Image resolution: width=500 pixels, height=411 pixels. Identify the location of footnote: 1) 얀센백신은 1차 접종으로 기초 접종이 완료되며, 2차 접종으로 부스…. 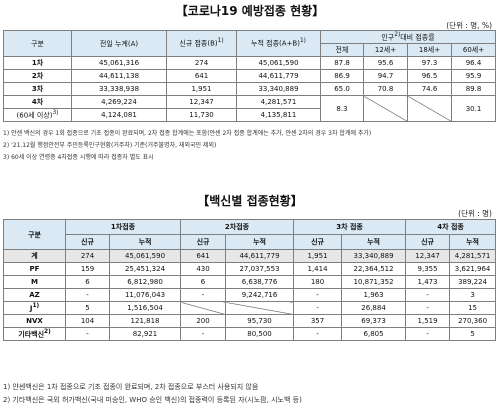
(131, 387).